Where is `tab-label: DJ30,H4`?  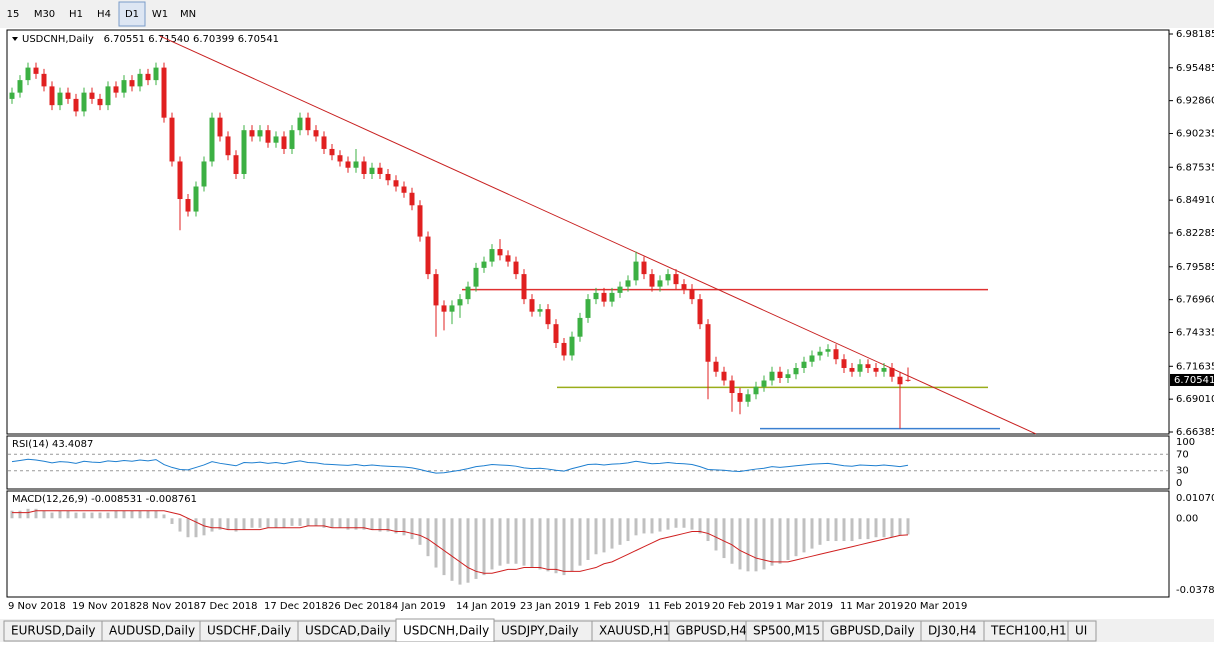
tab-label: DJ30,H4 is located at coordinates (952, 631).